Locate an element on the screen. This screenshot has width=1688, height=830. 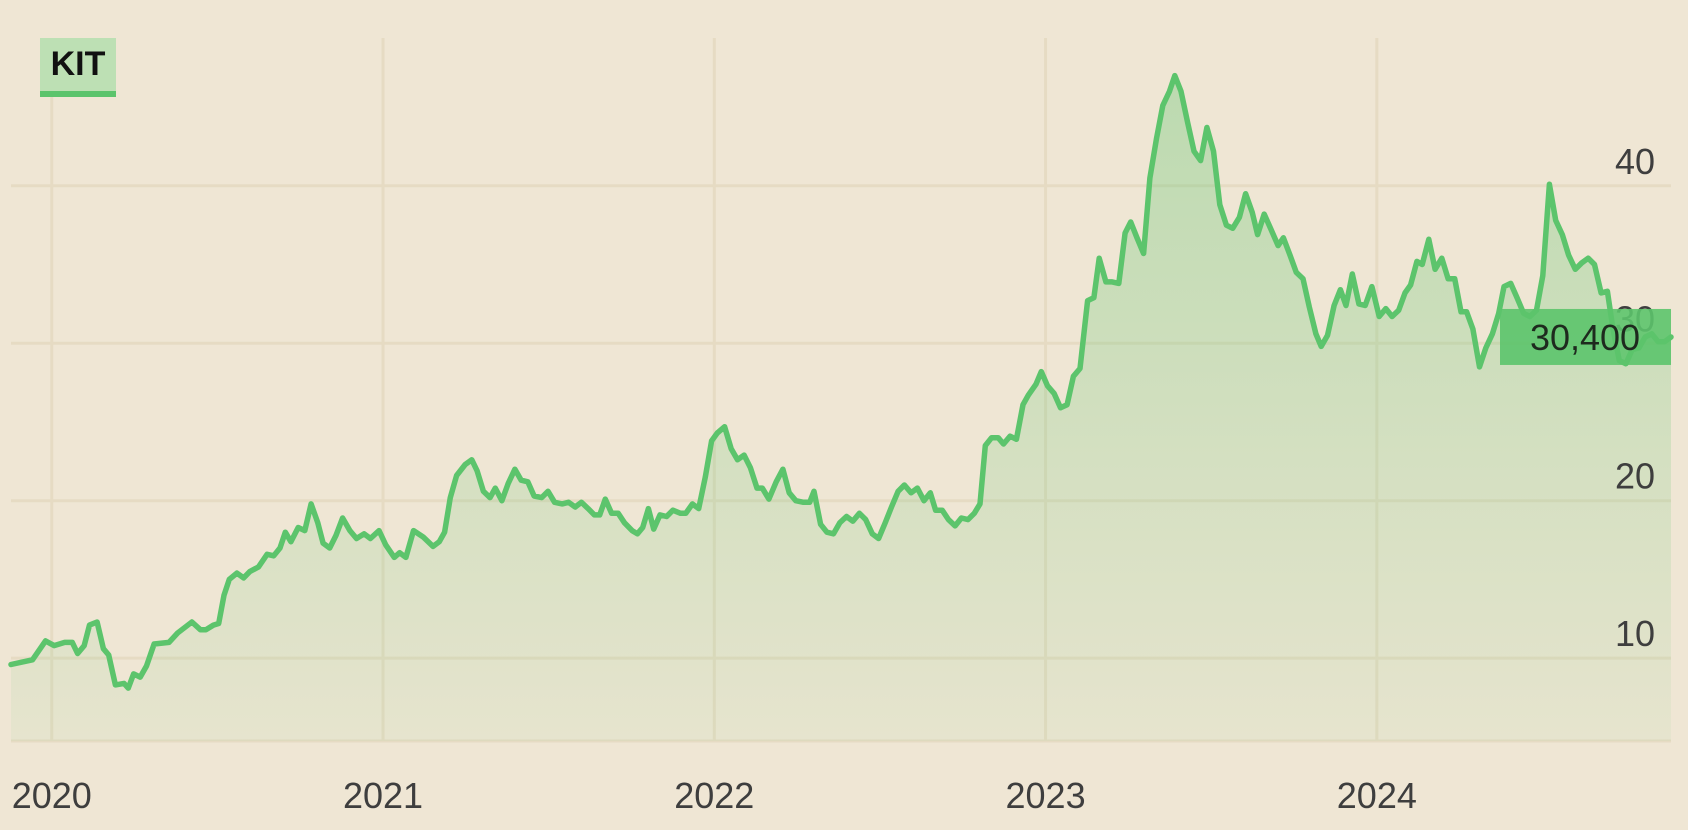
y-tick-label: 40 is located at coordinates (1635, 161).